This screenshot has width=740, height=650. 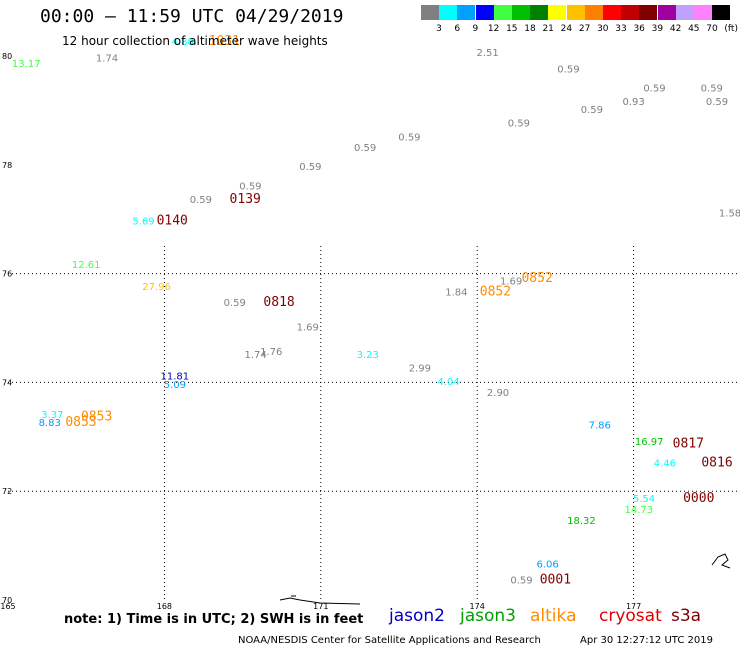 I want to click on y-tick-label: 76, so click(x=7, y=274).